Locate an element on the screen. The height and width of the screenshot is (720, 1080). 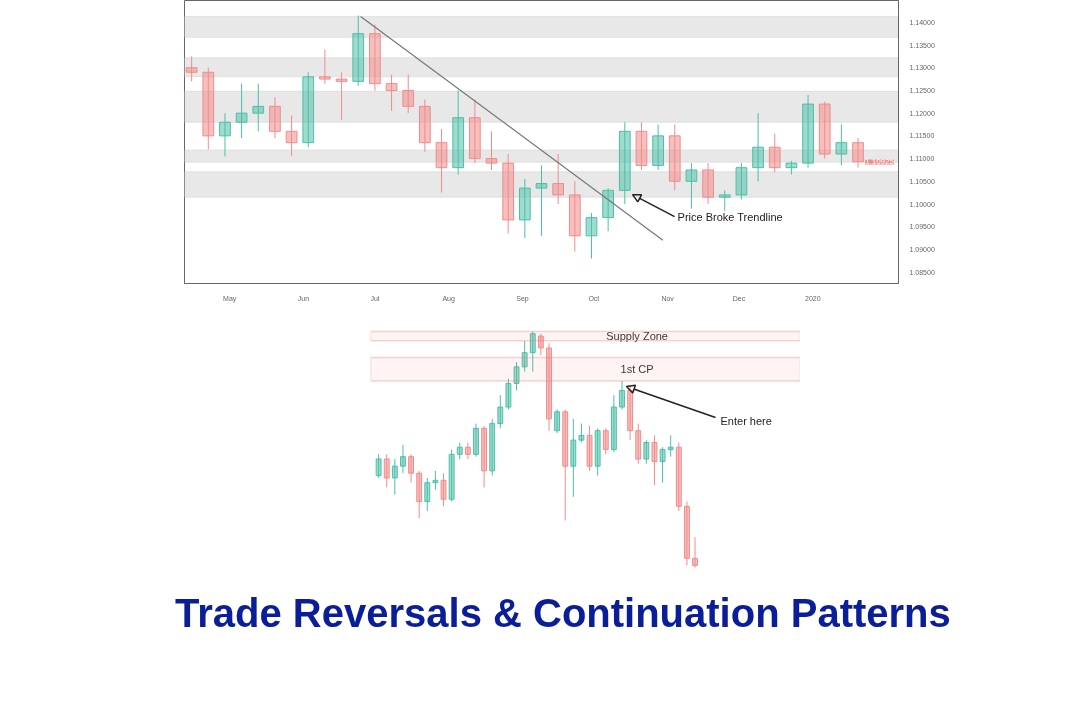
annotation: 1.10925 is located at coordinates (880, 162).